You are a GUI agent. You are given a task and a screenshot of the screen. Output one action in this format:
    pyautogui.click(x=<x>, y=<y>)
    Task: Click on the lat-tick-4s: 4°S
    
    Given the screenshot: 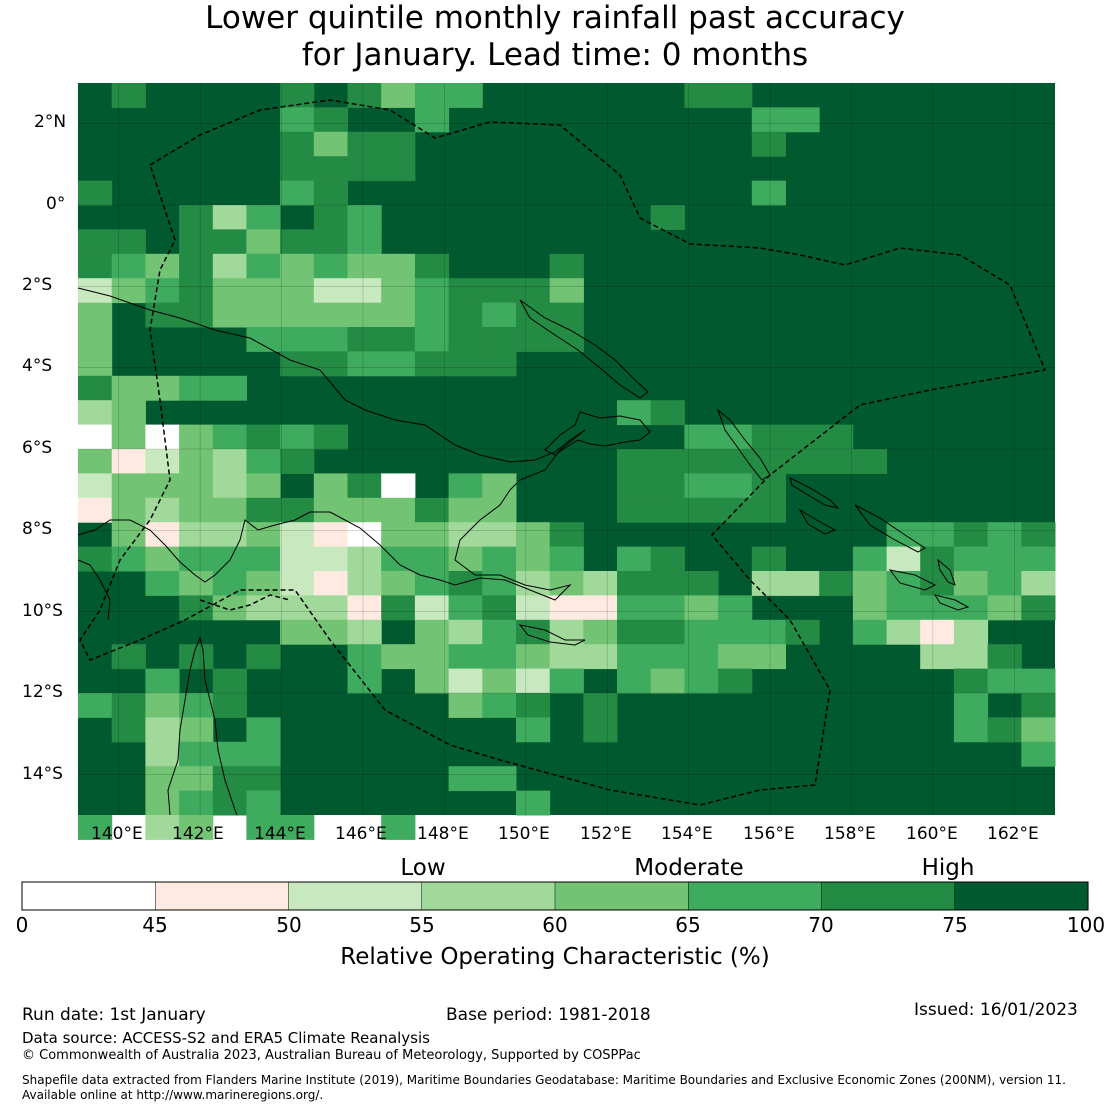 What is the action you would take?
    pyautogui.click(x=37, y=366)
    